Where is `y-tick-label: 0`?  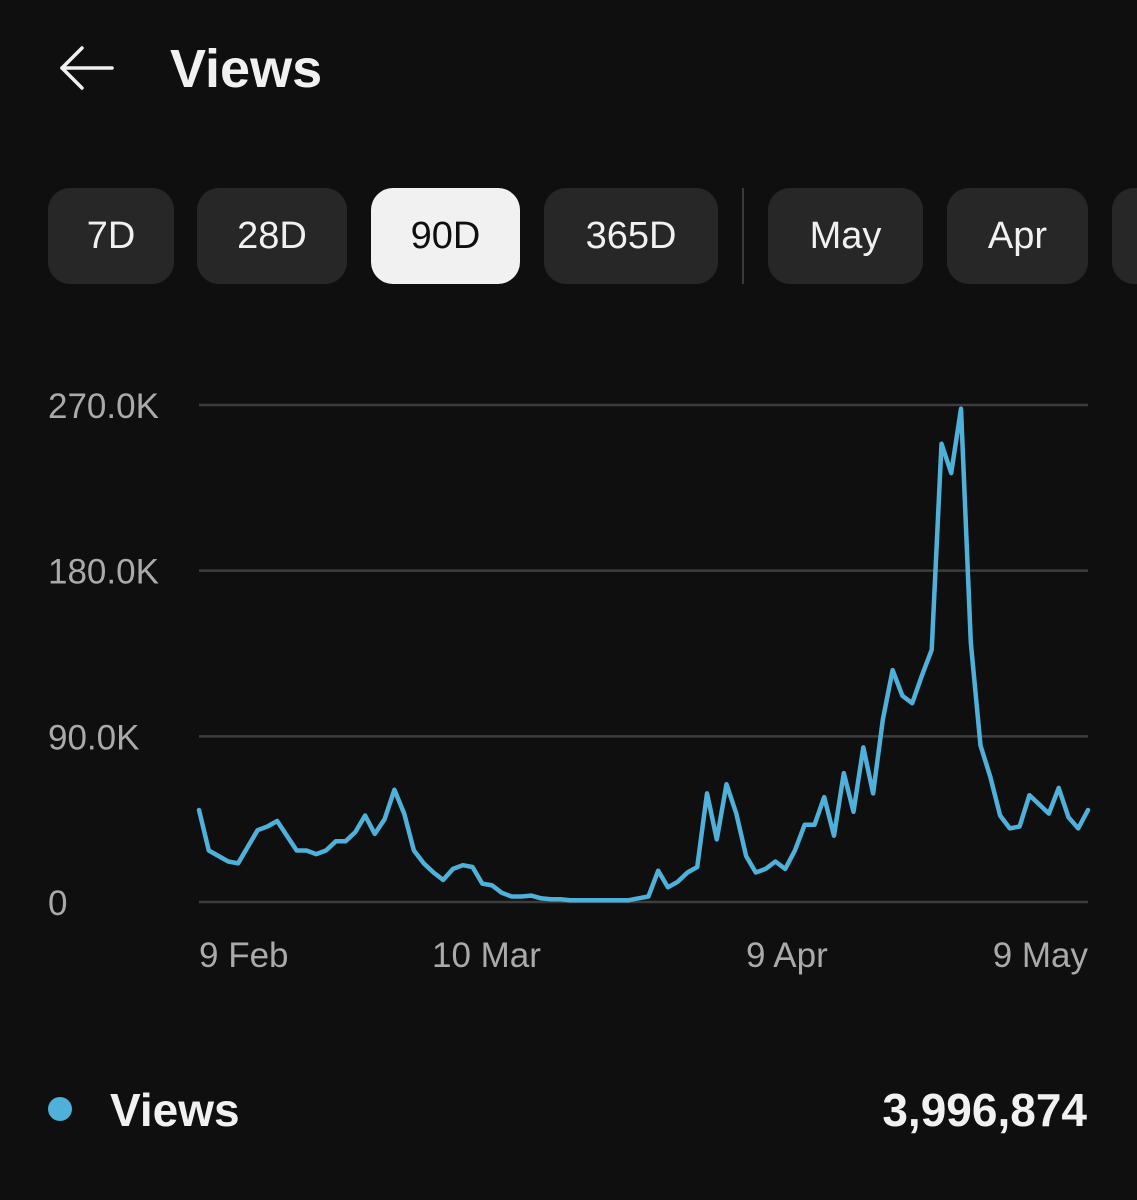
y-tick-label: 0 is located at coordinates (57, 903).